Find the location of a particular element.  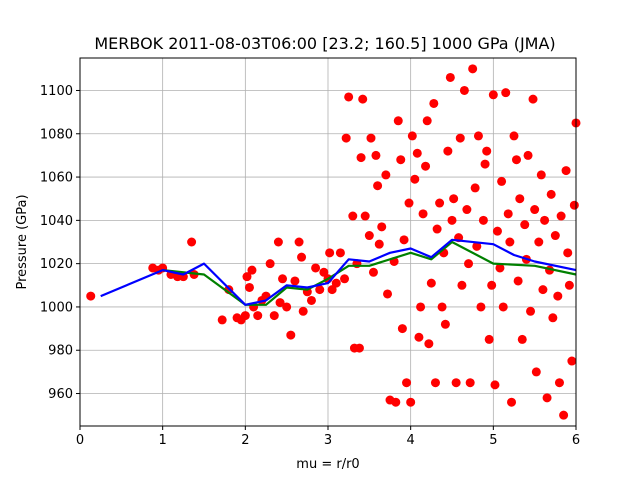

x-axis-label: mu = r/r0 is located at coordinates (327, 464).